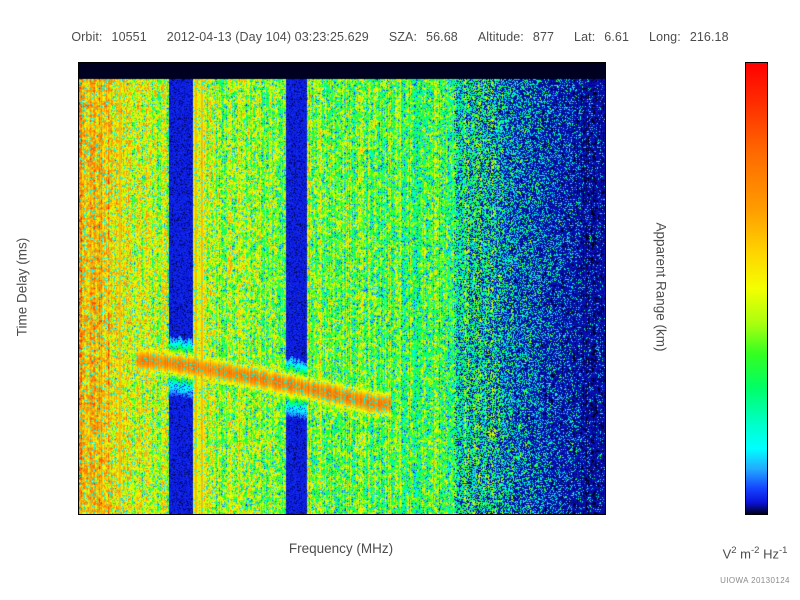  What do you see at coordinates (442, 37) in the screenshot?
I see `sza-value: 56.68` at bounding box center [442, 37].